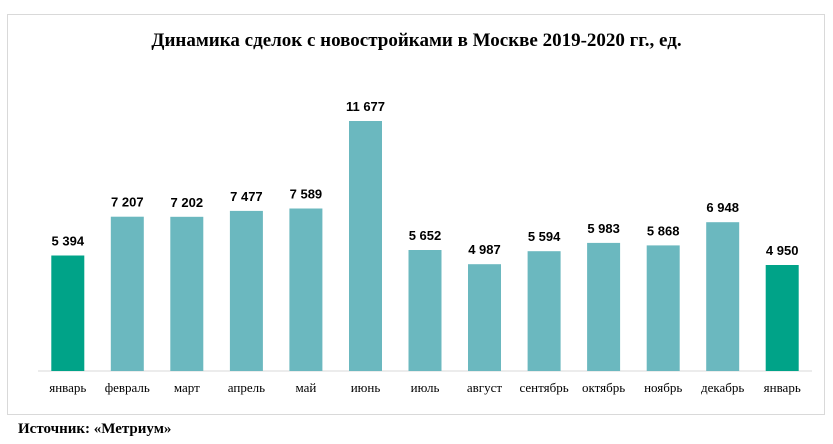 The image size is (833, 444). I want to click on category-label-12: декабрь, so click(722, 387).